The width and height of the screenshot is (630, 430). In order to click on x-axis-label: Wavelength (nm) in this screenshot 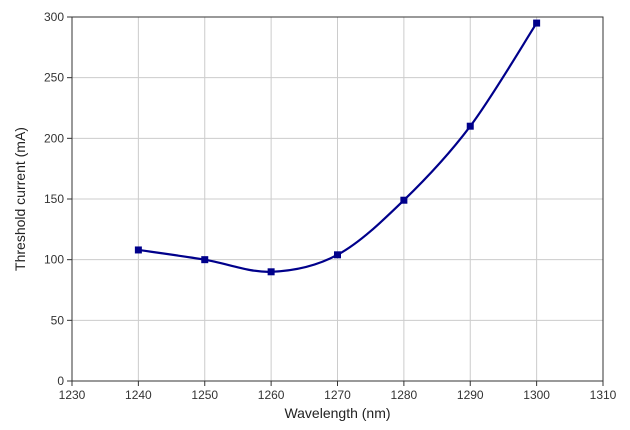, I will do `click(337, 413)`.